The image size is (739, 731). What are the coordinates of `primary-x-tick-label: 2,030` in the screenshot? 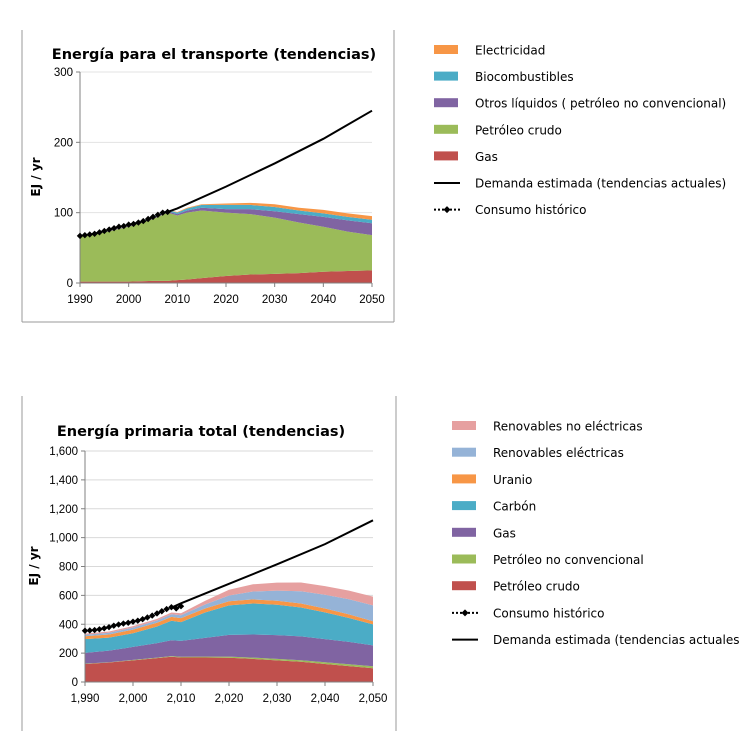 It's located at (277, 699).